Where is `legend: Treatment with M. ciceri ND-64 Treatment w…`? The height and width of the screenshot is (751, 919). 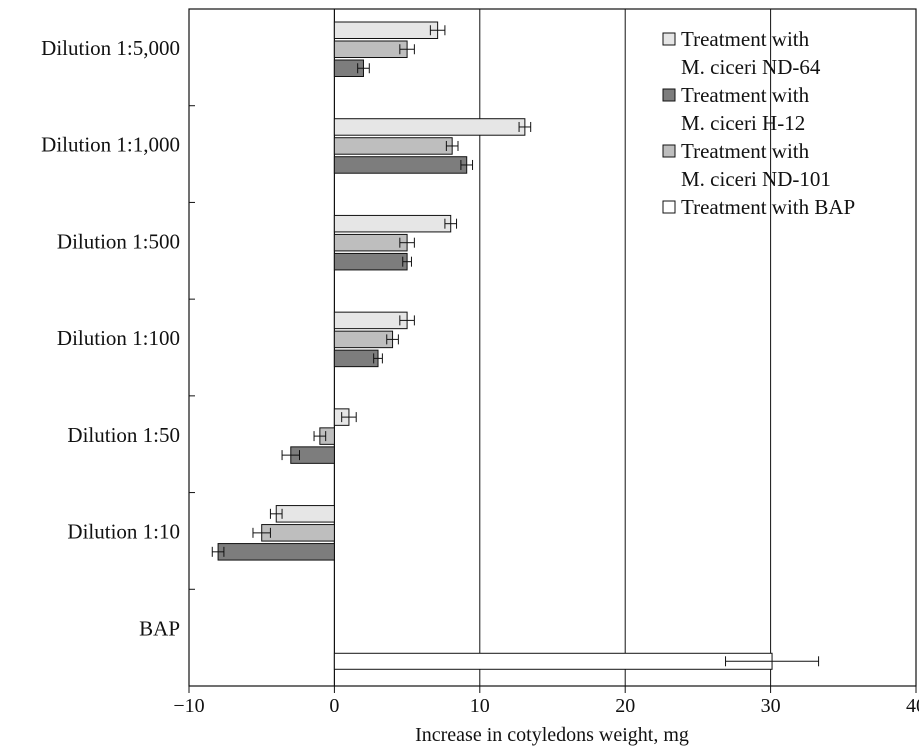
legend: Treatment with M. ciceri ND-64 Treatment w… is located at coordinates (758, 123).